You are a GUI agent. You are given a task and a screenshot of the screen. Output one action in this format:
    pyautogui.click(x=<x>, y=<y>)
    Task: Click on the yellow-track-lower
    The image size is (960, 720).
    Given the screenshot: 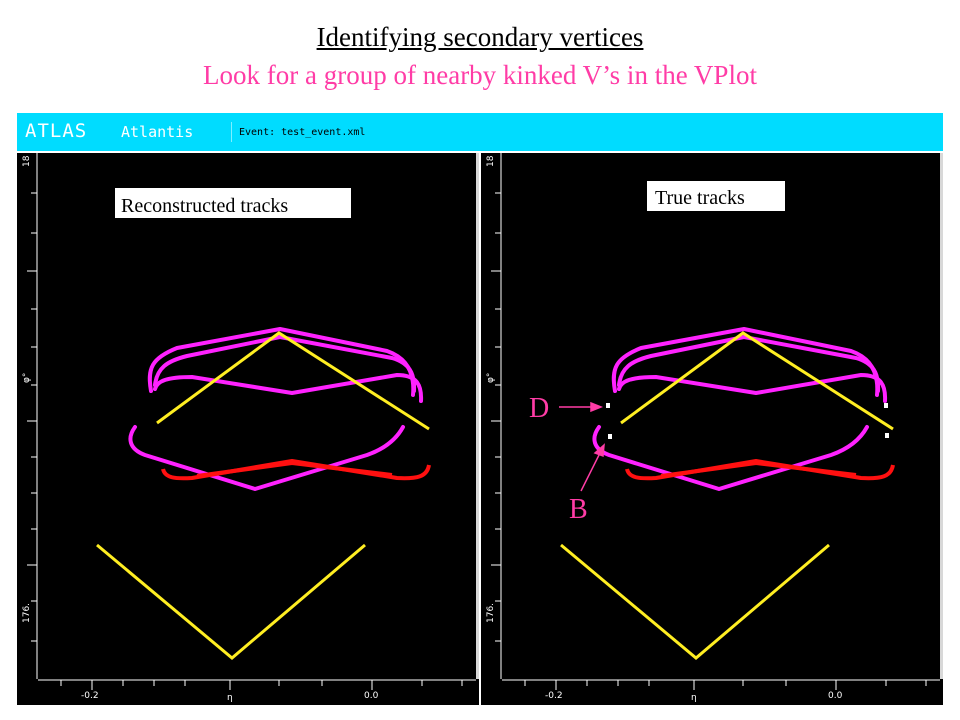 What is the action you would take?
    pyautogui.click(x=231, y=601)
    